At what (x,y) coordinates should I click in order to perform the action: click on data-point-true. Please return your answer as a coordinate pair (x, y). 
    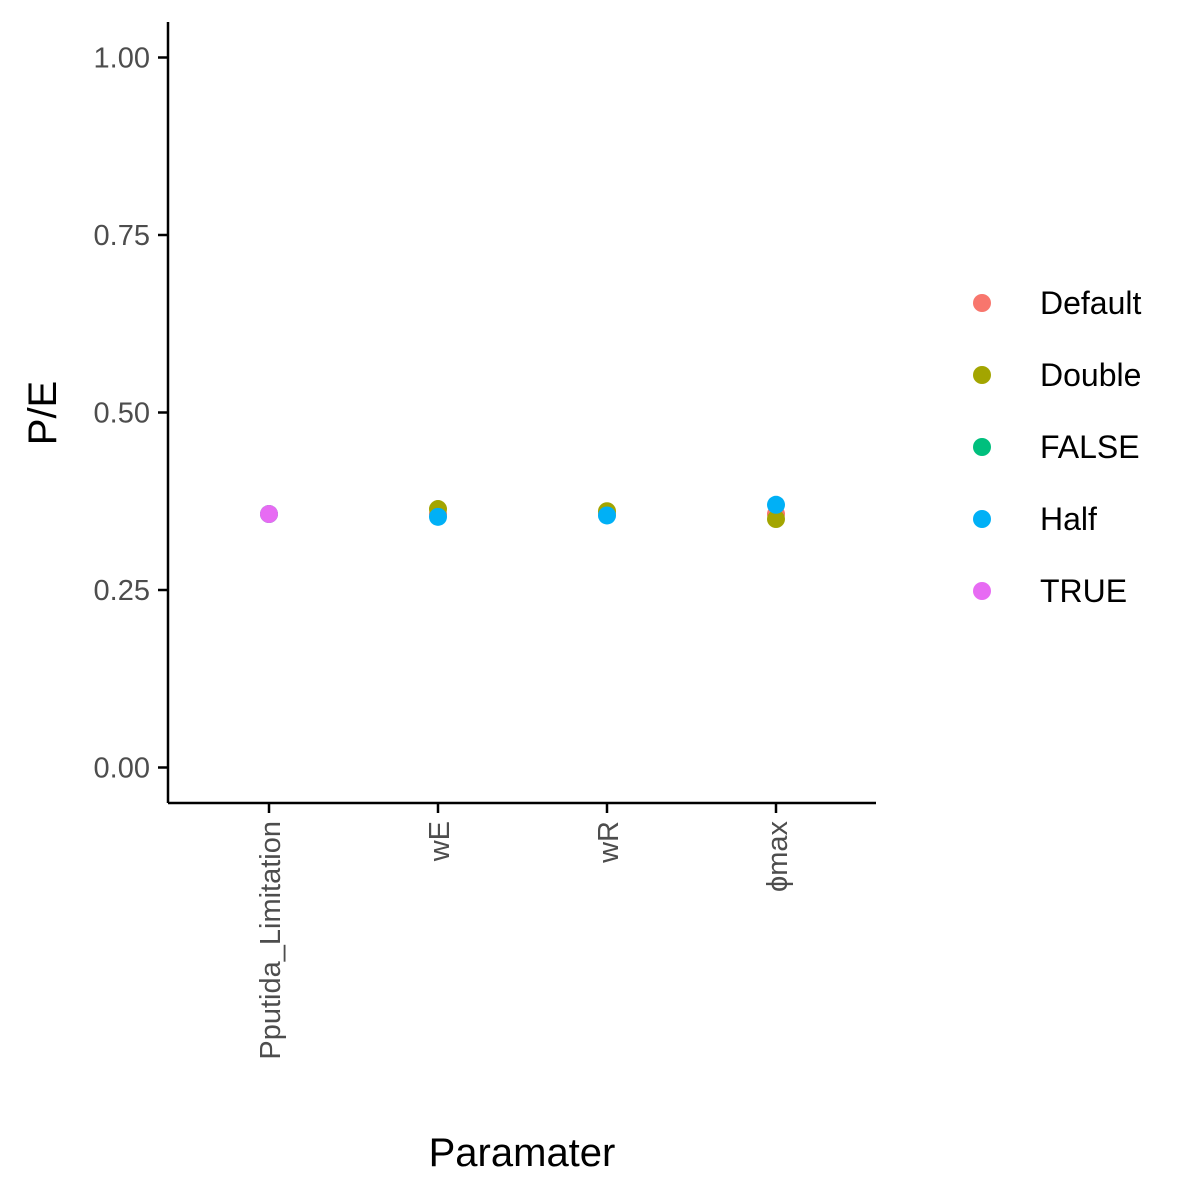
    Looking at the image, I should click on (269, 514).